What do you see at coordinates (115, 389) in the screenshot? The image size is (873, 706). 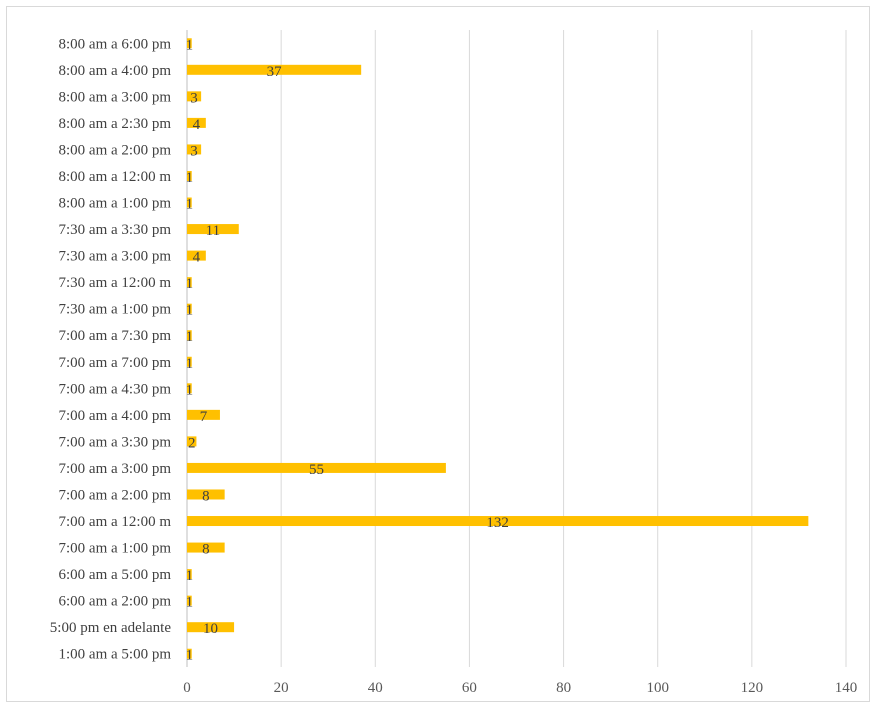 I see `category-label: 7:00 am a 4:30 pm` at bounding box center [115, 389].